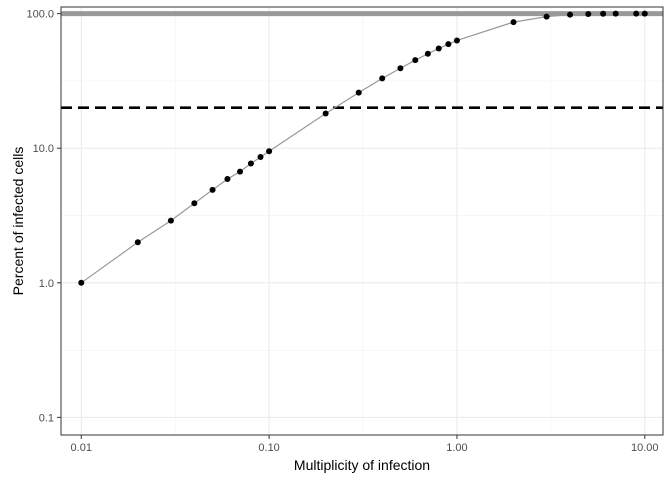 This screenshot has width=672, height=480. What do you see at coordinates (456, 448) in the screenshot?
I see `x-tick-label: 1.00` at bounding box center [456, 448].